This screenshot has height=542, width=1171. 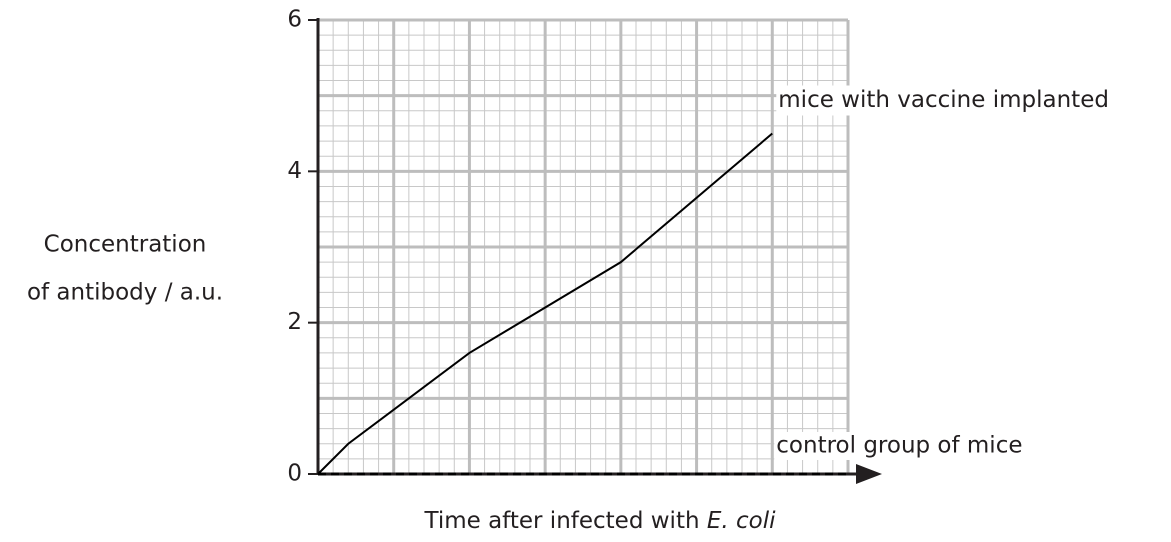 I want to click on y-tick-label: 4, so click(x=294, y=171).